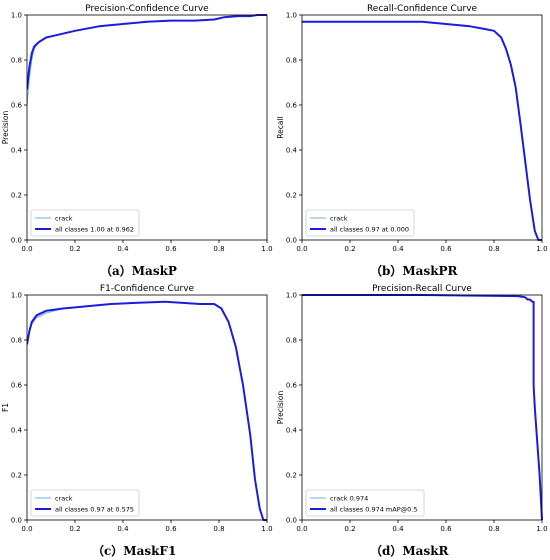  Describe the element at coordinates (373, 510) in the screenshot. I see `legend-label-all-classes: all classes 0.974 mAP@0.5` at that location.